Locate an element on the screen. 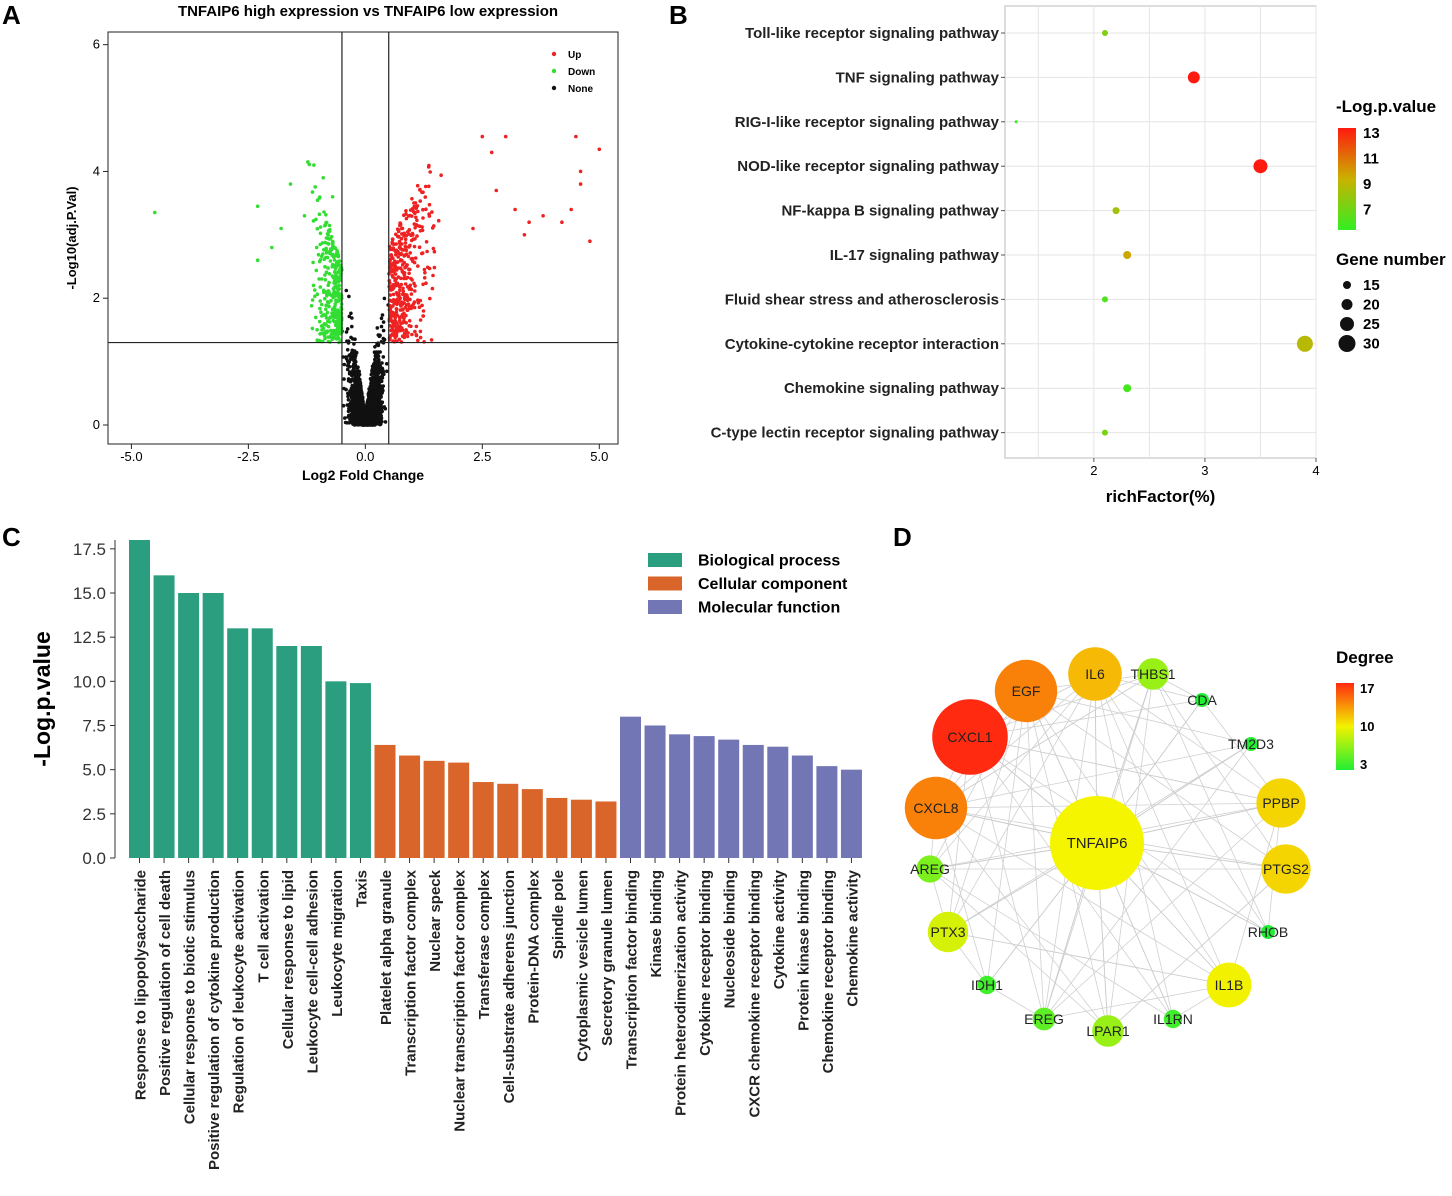 The height and width of the screenshot is (1196, 1452). network-node-label: RHOB is located at coordinates (1268, 932).